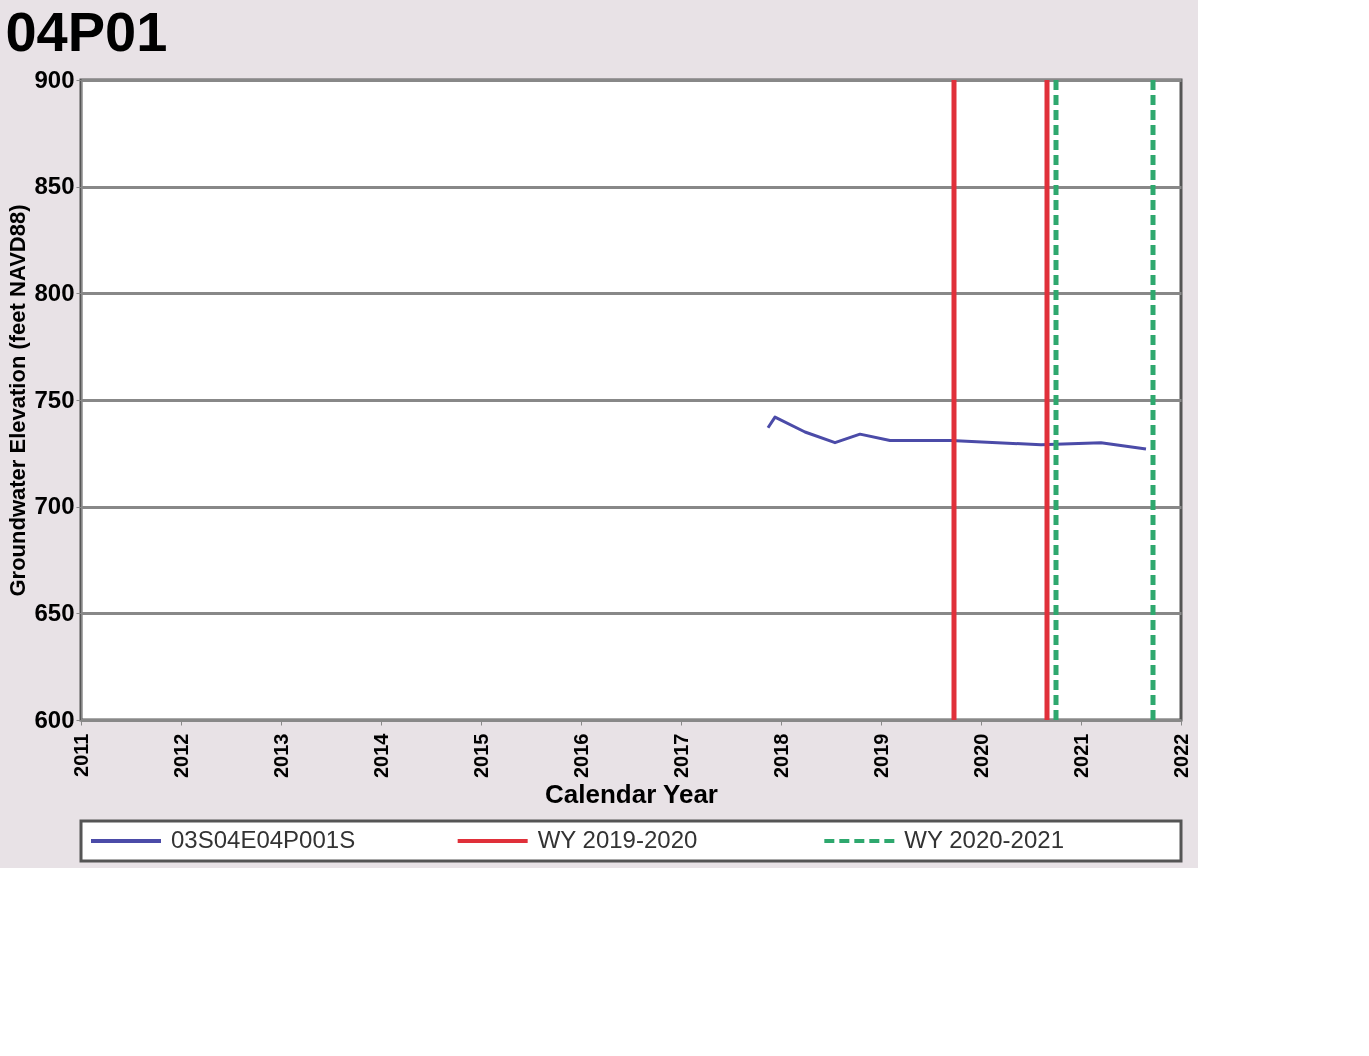 This screenshot has height=1056, width=1369. Describe the element at coordinates (54, 186) in the screenshot. I see `y-tick-label: 850` at that location.